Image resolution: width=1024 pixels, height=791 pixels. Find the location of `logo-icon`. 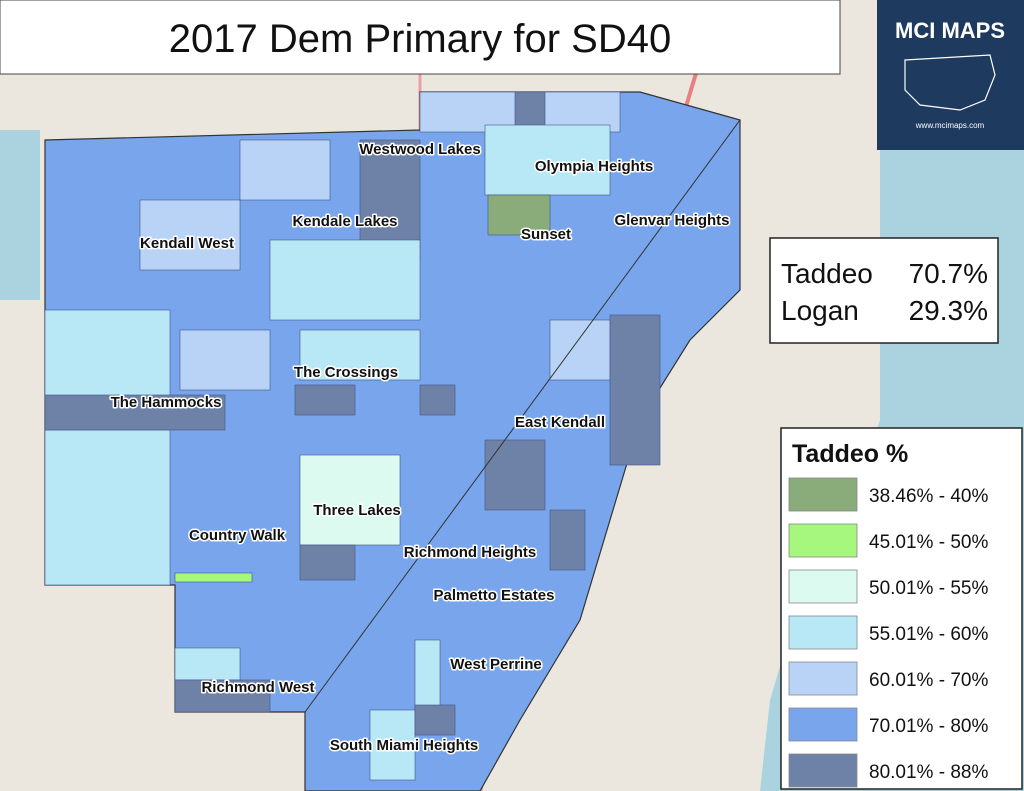

logo-icon is located at coordinates (950, 82).